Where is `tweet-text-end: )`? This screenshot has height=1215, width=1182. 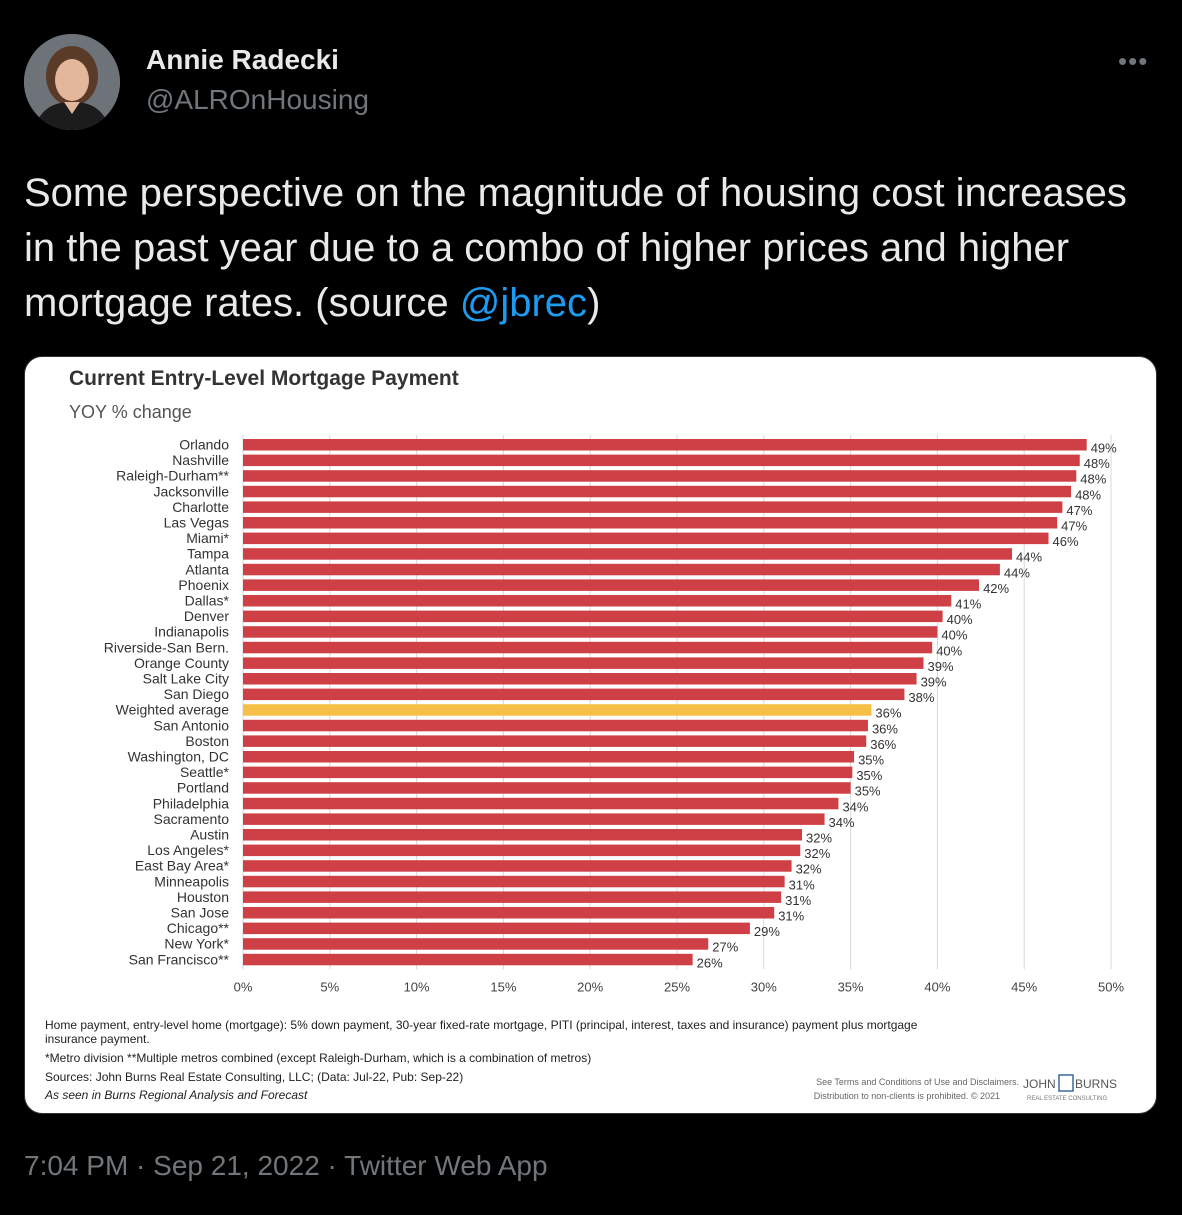 tweet-text-end: ) is located at coordinates (594, 303).